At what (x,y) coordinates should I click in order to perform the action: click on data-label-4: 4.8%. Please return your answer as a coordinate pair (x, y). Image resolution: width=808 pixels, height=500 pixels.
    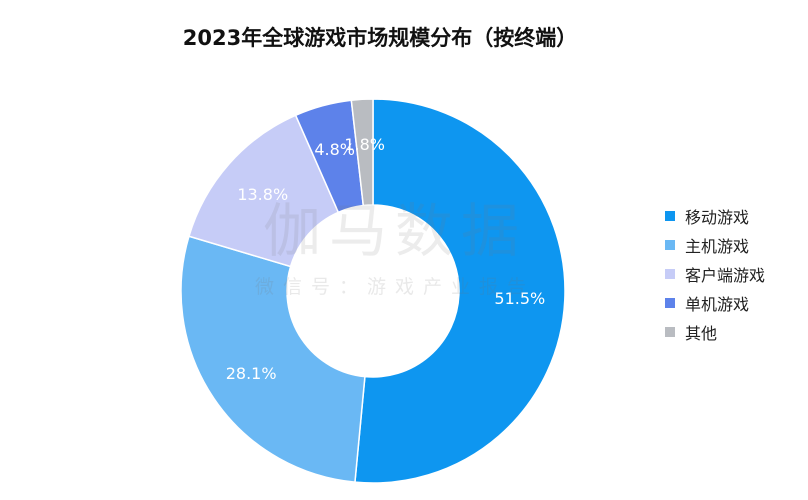
    Looking at the image, I should click on (334, 149).